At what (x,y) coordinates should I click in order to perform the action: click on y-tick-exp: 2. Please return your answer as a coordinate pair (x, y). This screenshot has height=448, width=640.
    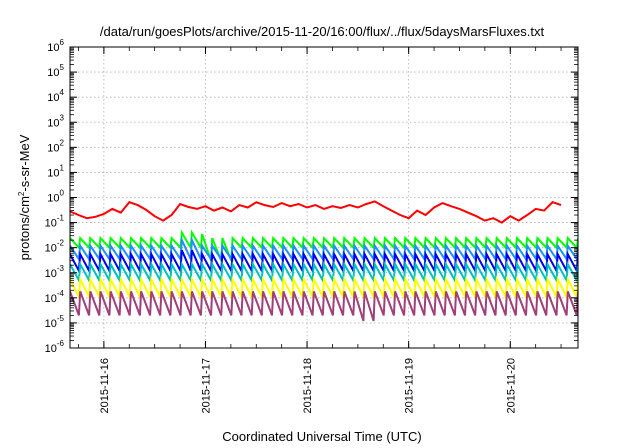
    Looking at the image, I should click on (62, 142).